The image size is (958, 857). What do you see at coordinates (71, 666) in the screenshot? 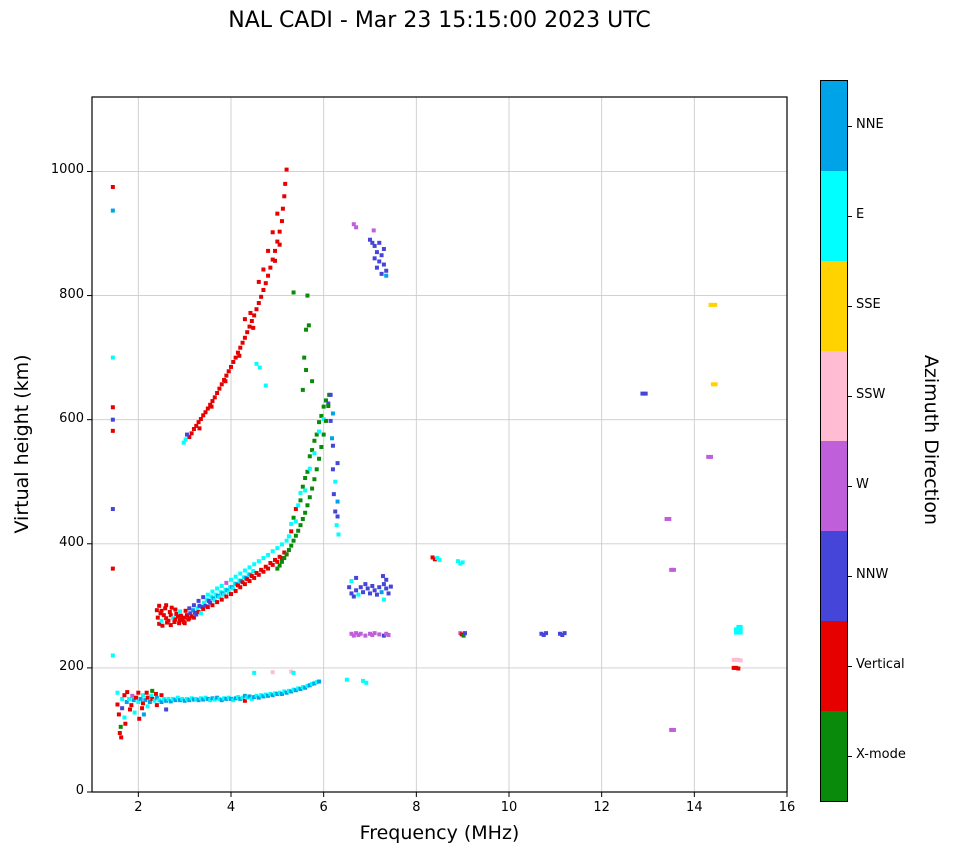
I see `y-tick-label: 200` at bounding box center [71, 666].